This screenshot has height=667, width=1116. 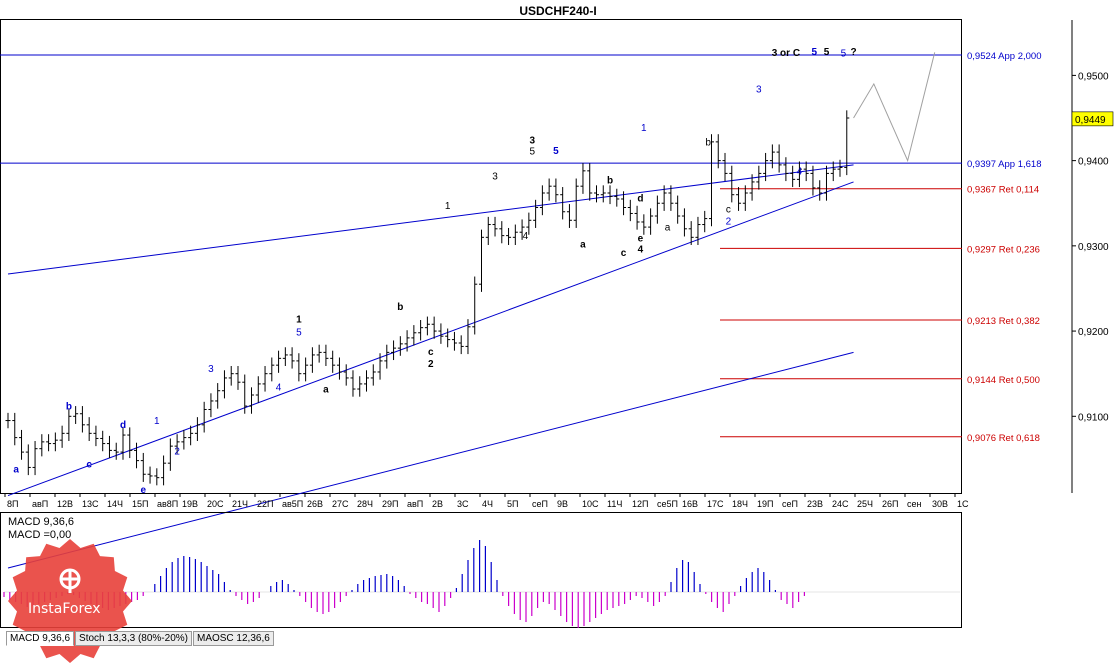 I want to click on x-tick-label: 21Ч, so click(x=240, y=504).